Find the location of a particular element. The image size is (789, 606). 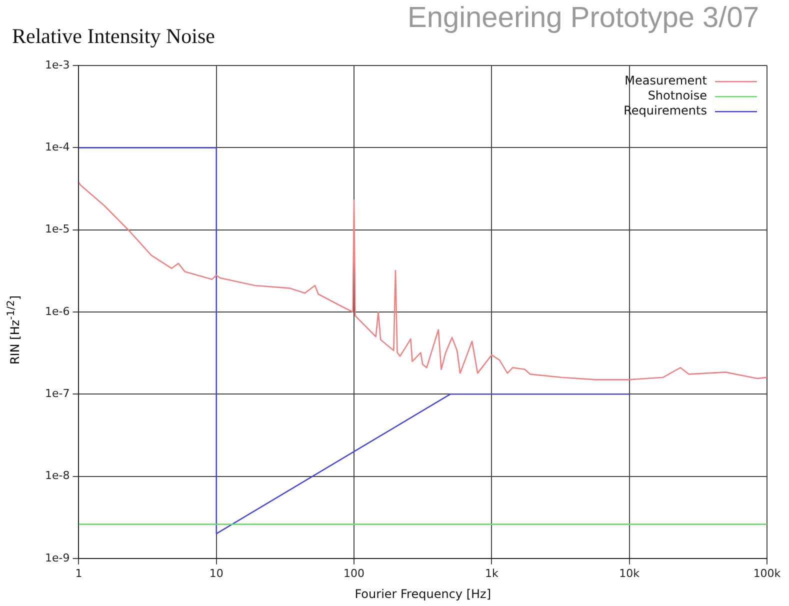

y-tick-label: 1e-9 is located at coordinates (57, 557).